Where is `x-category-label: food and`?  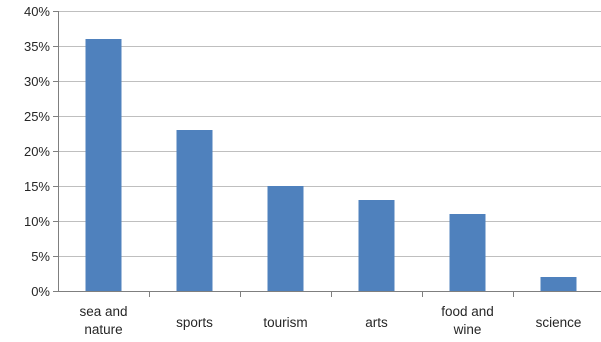 x-category-label: food and is located at coordinates (467, 311).